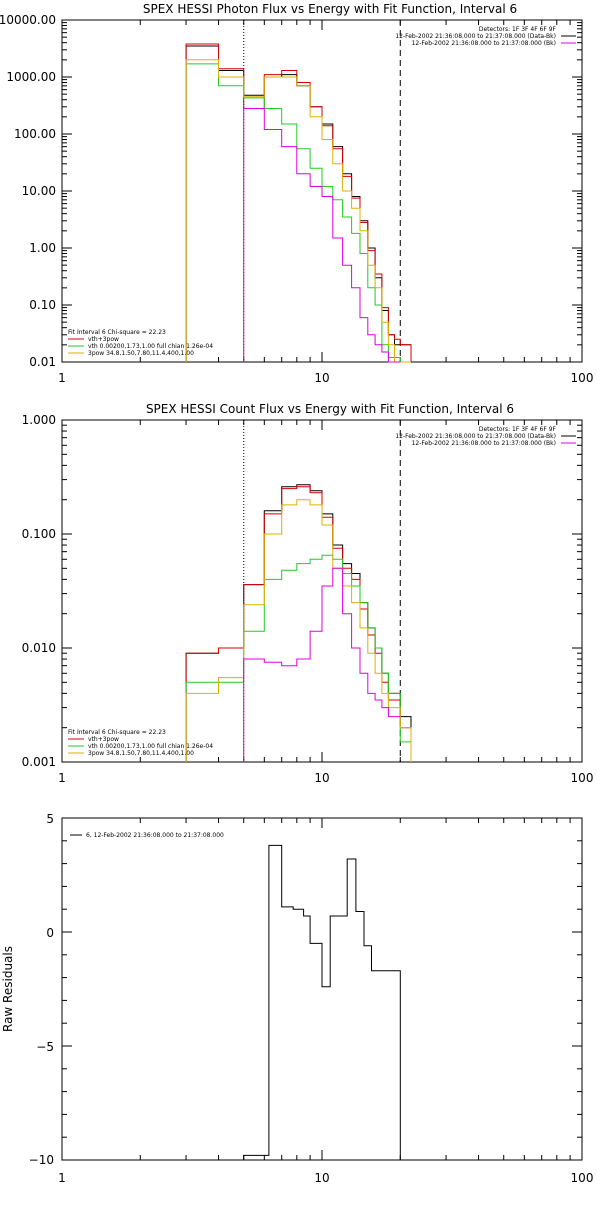  Describe the element at coordinates (582, 378) in the screenshot. I see `photon-flux-xtick-label: 100` at that location.